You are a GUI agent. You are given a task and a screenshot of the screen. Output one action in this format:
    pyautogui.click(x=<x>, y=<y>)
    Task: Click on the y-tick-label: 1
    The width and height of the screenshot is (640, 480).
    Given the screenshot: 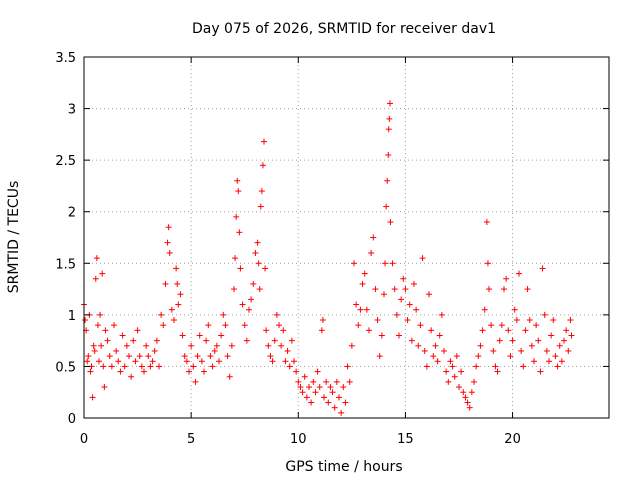 What is the action you would take?
    pyautogui.click(x=72, y=316)
    